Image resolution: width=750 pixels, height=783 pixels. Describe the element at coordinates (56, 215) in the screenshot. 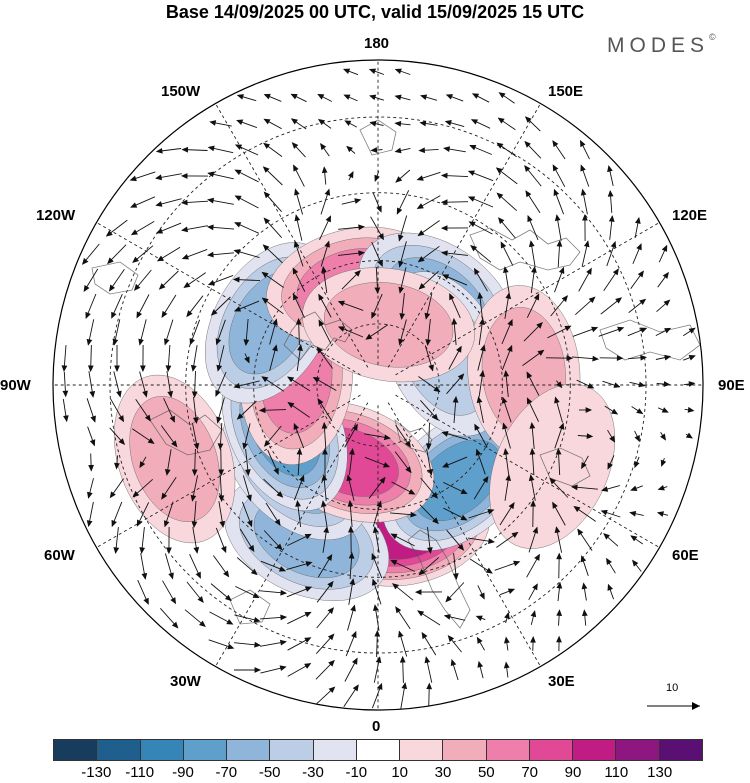

I see `lon-label-120w: 120W` at that location.